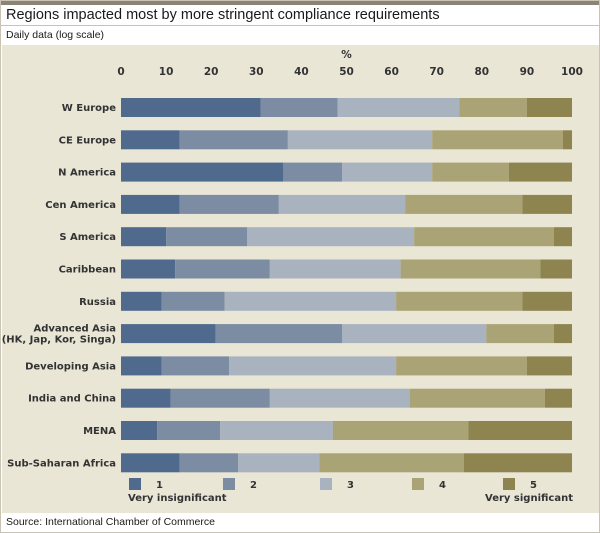 Image resolution: width=600 pixels, height=533 pixels. Describe the element at coordinates (88, 140) in the screenshot. I see `category-label: CE Europe` at that location.